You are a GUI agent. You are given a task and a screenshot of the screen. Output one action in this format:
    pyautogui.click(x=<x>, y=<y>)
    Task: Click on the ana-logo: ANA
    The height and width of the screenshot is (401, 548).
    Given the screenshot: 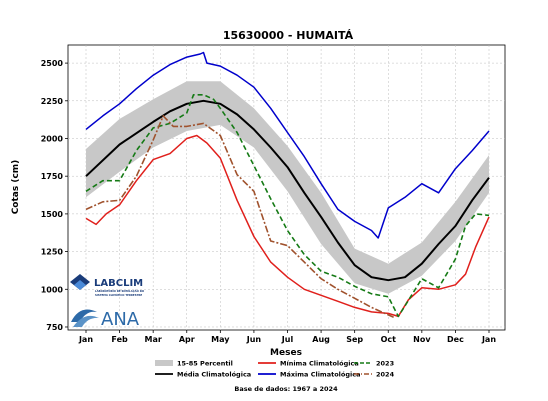 What is the action you would take?
    pyautogui.click(x=105, y=319)
    